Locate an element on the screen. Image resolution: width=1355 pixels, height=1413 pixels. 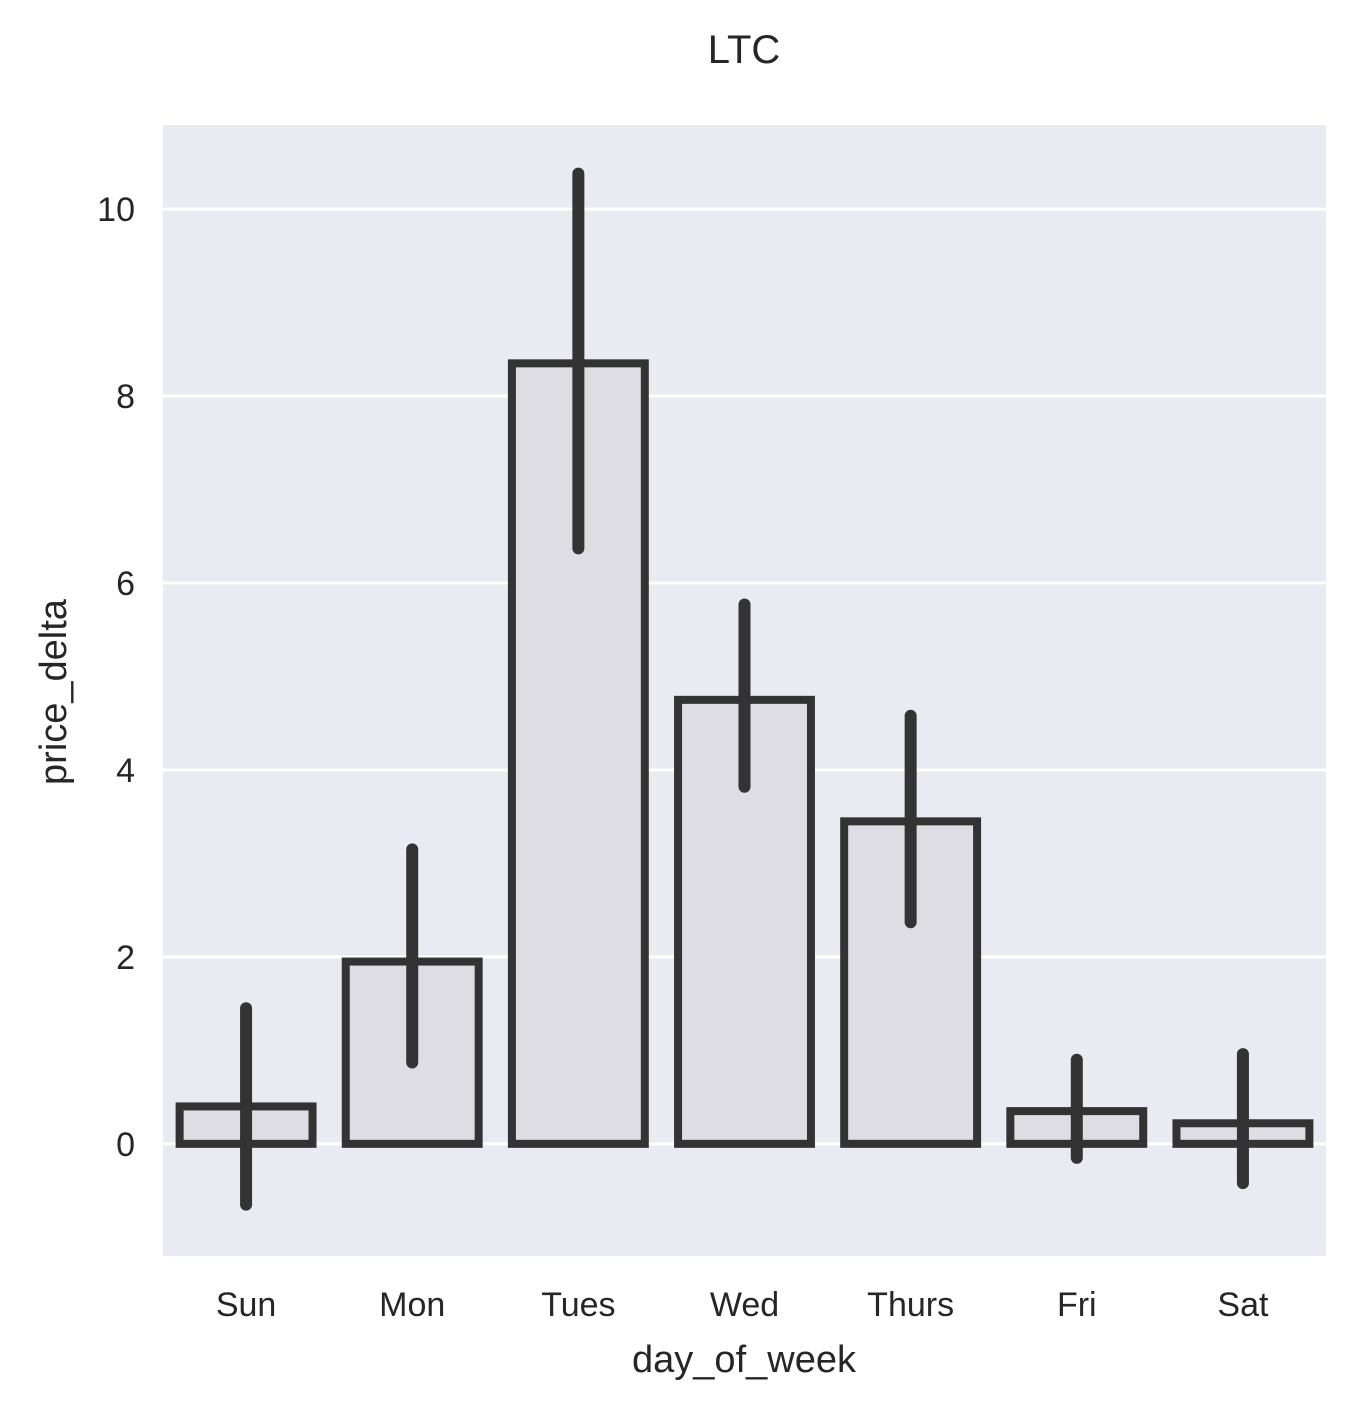
y-tick-label: 2 is located at coordinates (125, 958).